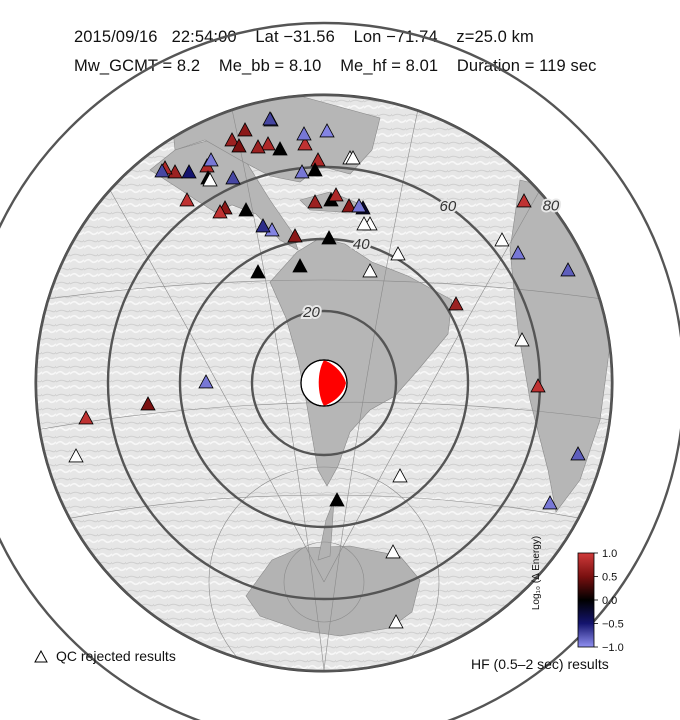 This screenshot has height=720, width=680. Describe the element at coordinates (333, 591) in the screenshot. I see `antarctica-land` at that location.